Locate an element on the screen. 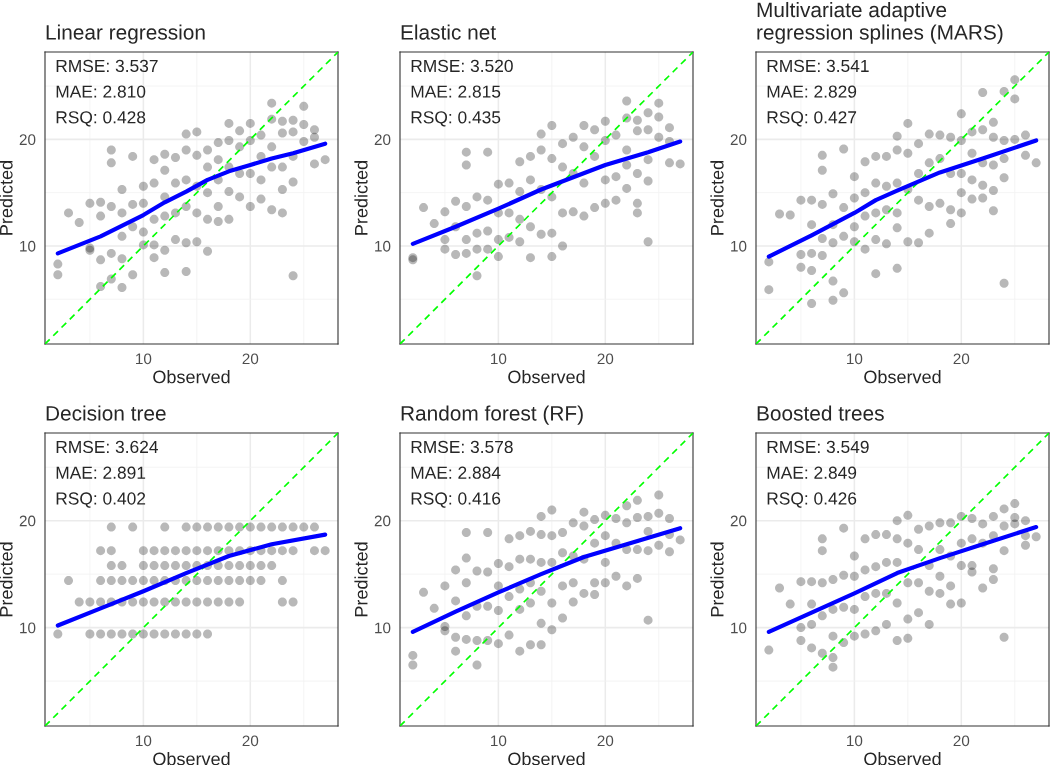 The image size is (1050, 765). annotation: RMSE: 3.541 is located at coordinates (818, 66).